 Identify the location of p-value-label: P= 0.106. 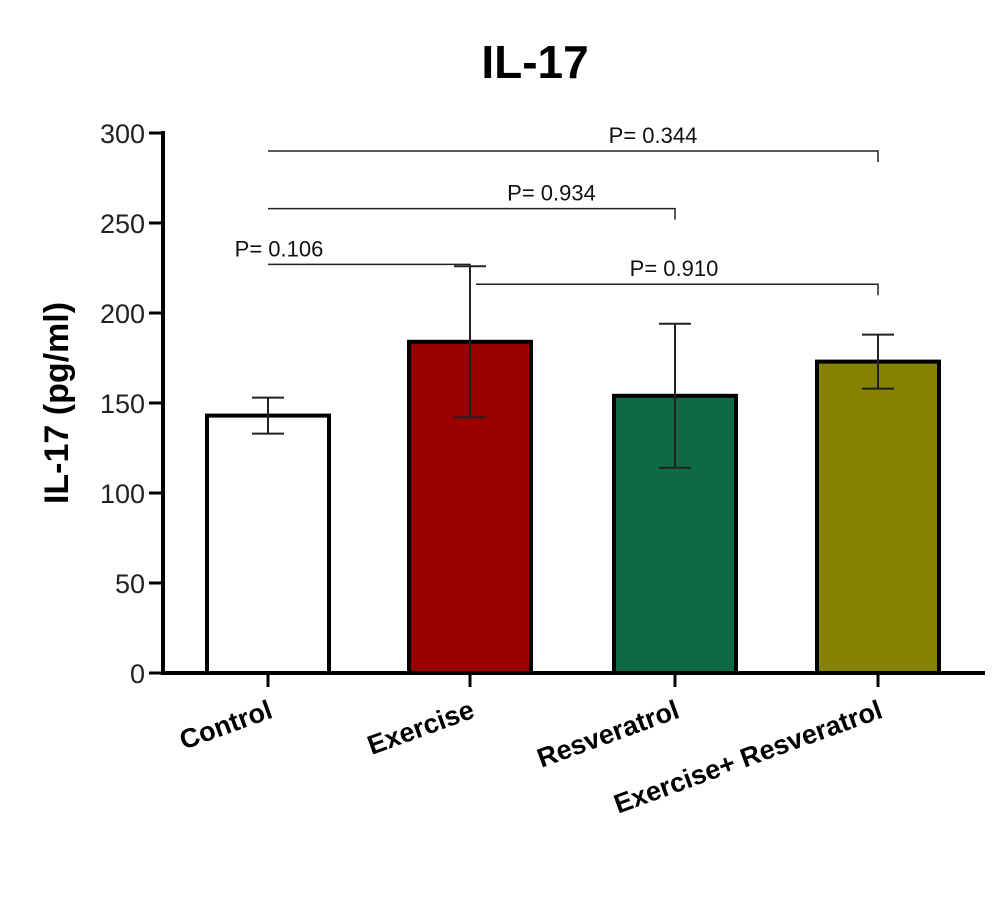
(279, 248).